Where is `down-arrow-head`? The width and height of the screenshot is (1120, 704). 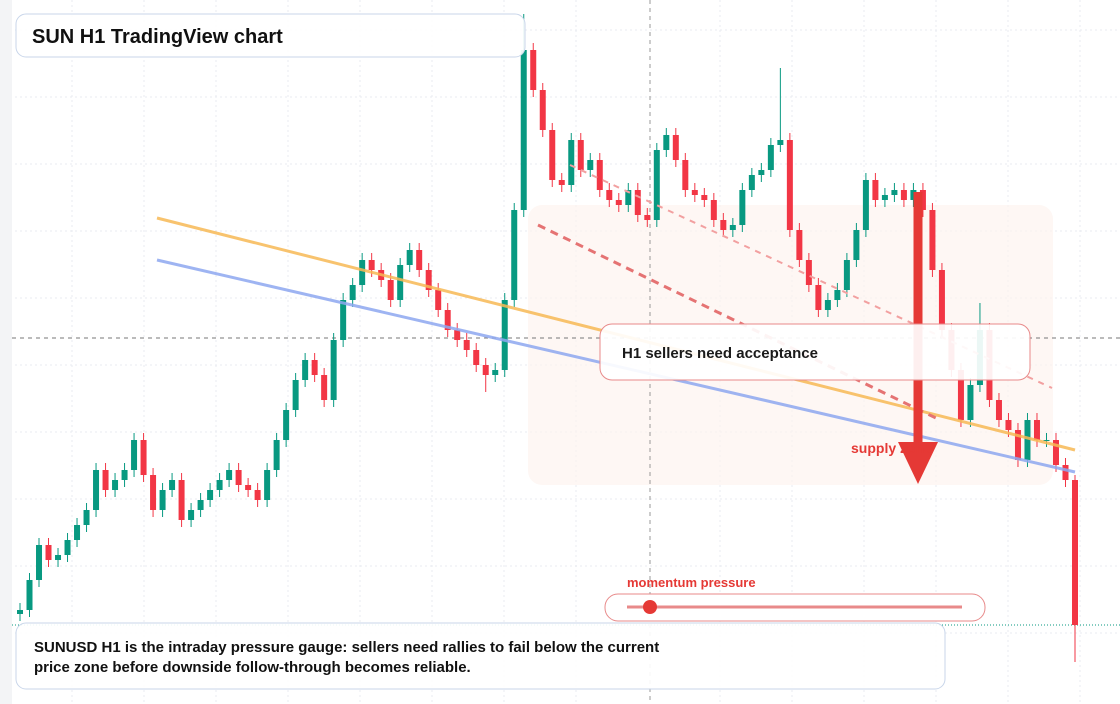 down-arrow-head is located at coordinates (918, 463).